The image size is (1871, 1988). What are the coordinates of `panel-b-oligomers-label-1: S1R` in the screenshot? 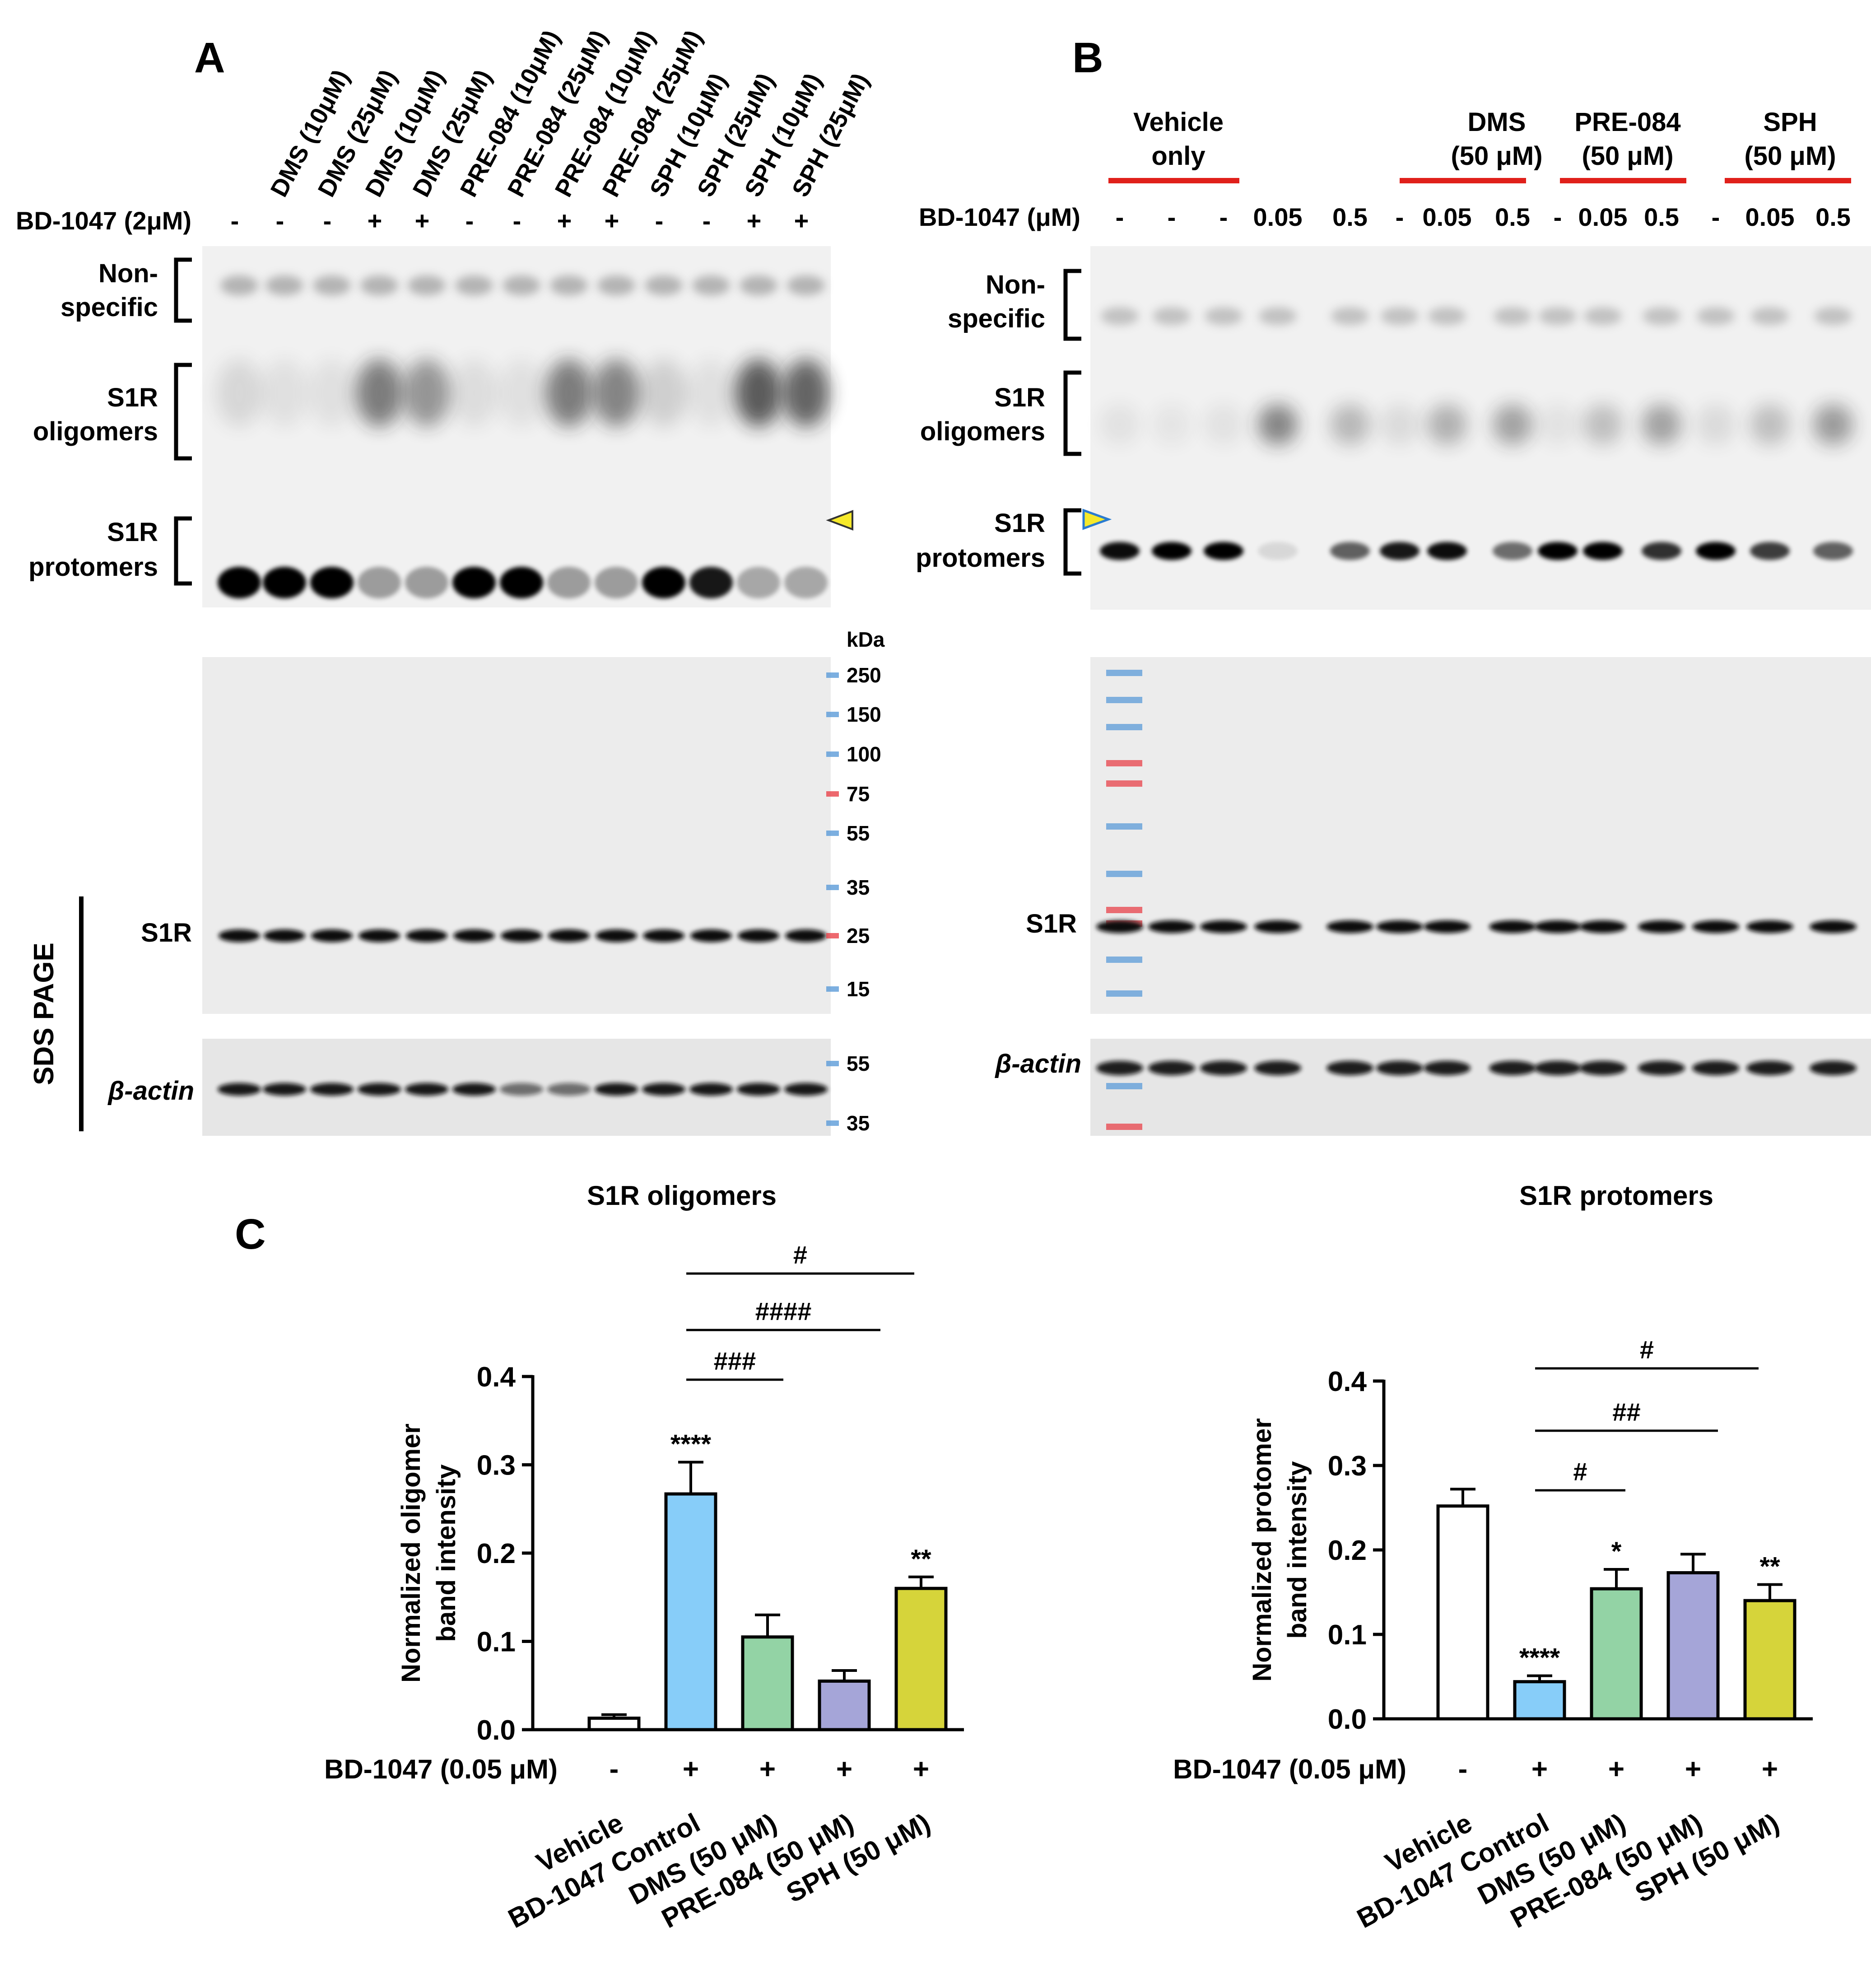 It's located at (1019, 397).